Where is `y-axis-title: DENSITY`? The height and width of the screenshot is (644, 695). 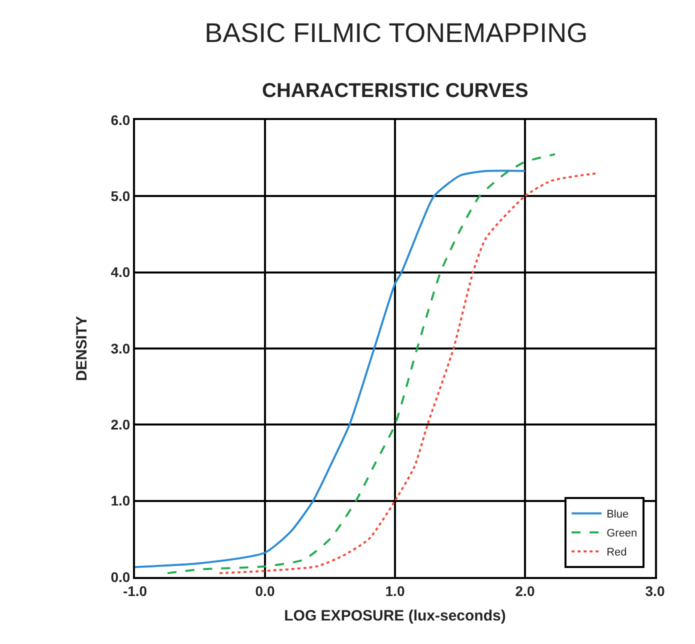
y-axis-title: DENSITY is located at coordinates (81, 349).